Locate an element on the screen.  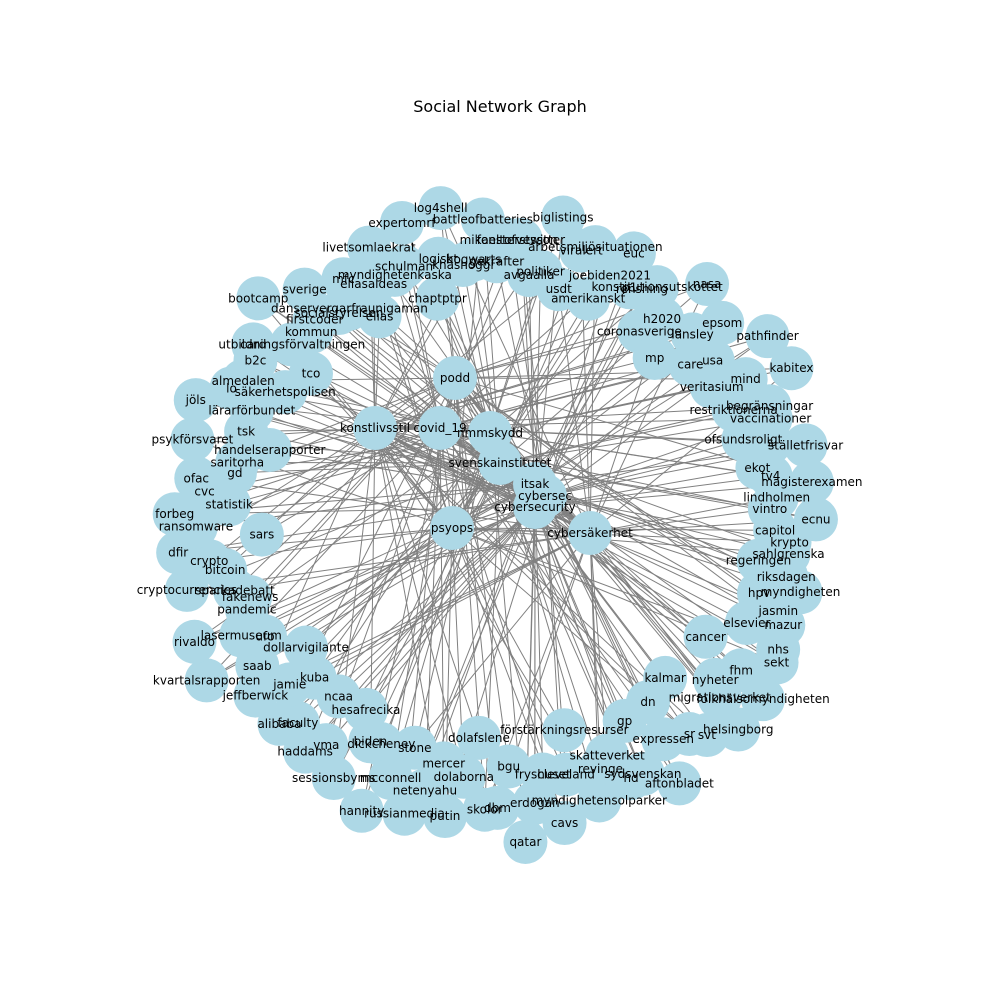
graph-node-label: bitcoin is located at coordinates (225, 570).